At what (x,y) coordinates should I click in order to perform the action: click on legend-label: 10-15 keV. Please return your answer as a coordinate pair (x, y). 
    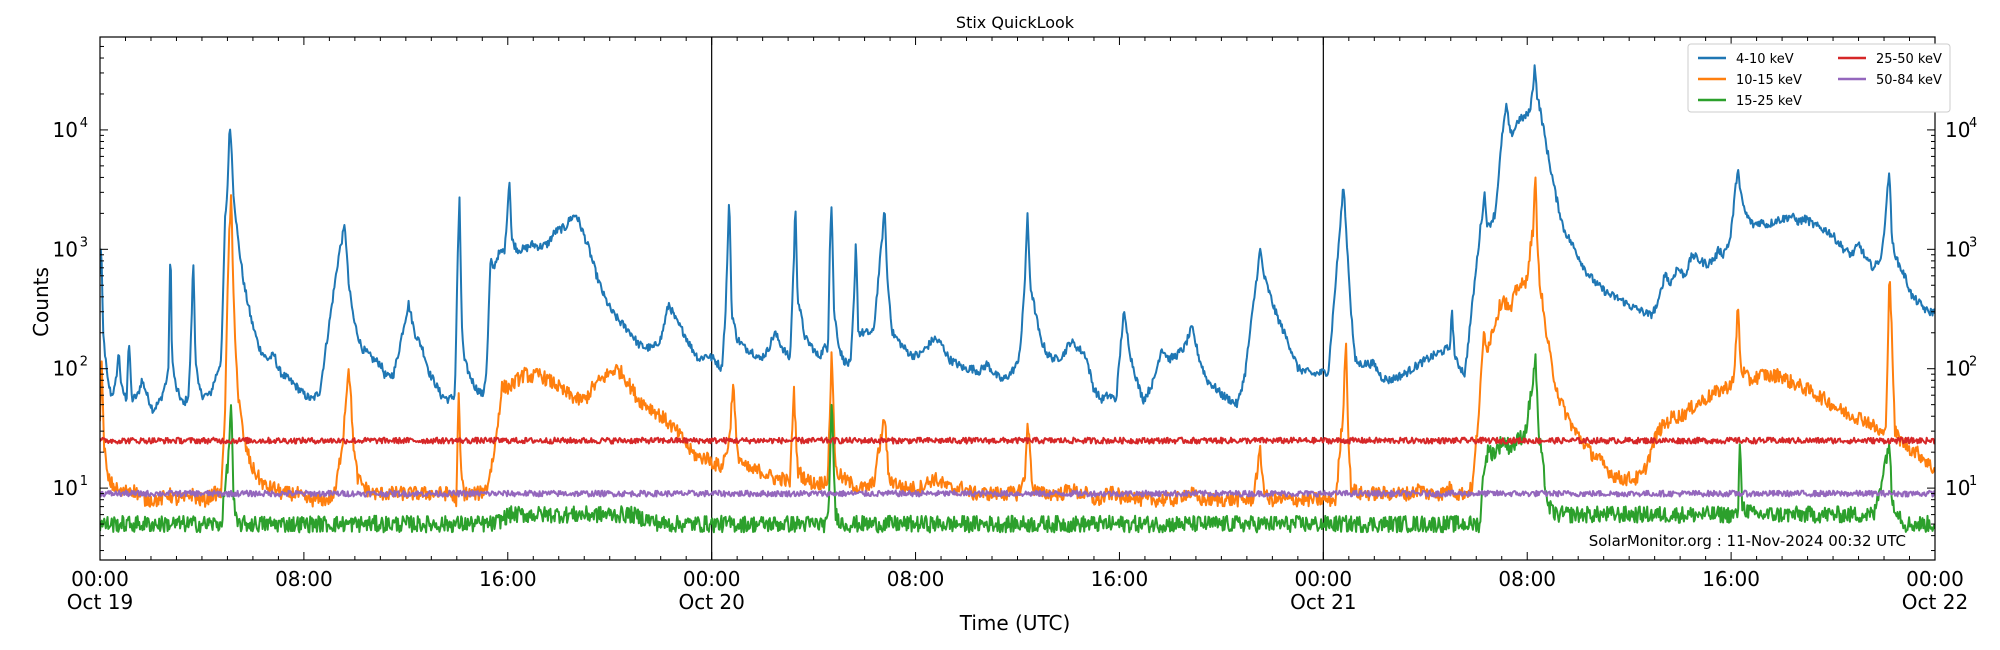
    Looking at the image, I should click on (1769, 80).